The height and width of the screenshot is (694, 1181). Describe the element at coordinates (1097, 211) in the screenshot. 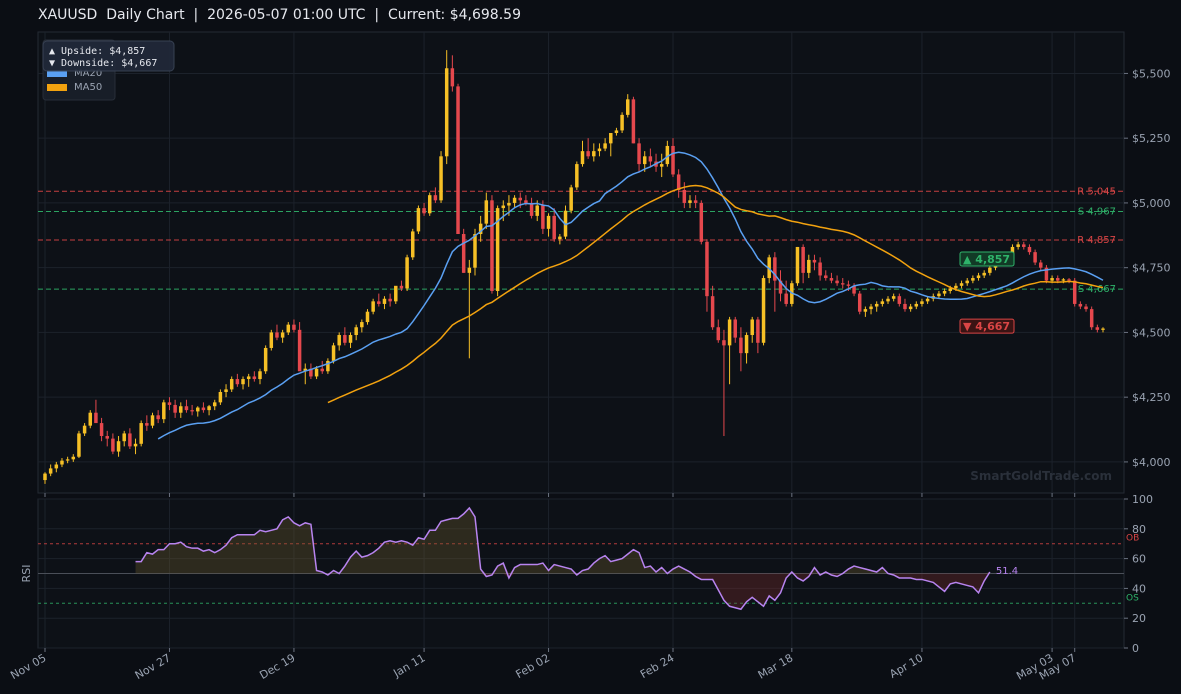

I see `level-label: S 4,967` at that location.